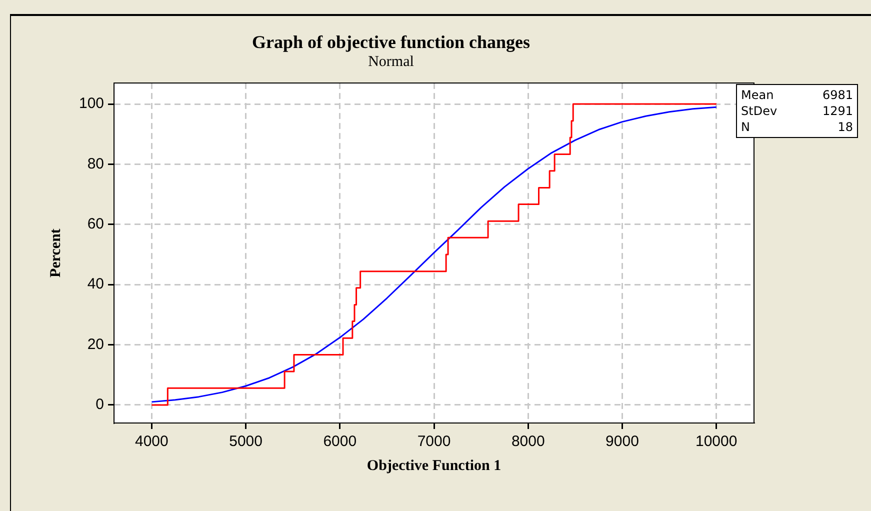  What do you see at coordinates (56, 253) in the screenshot?
I see `y-axis-title: Percent` at bounding box center [56, 253].